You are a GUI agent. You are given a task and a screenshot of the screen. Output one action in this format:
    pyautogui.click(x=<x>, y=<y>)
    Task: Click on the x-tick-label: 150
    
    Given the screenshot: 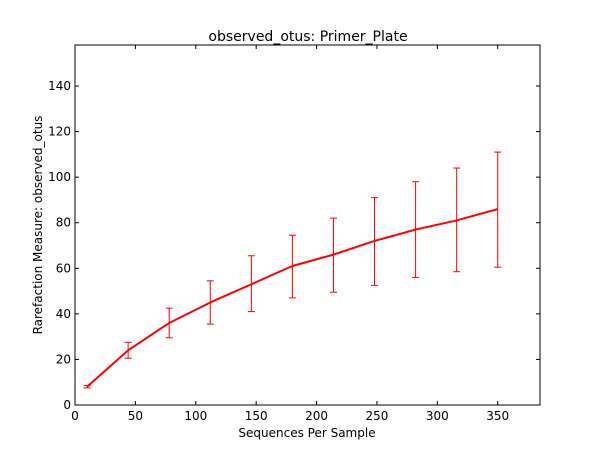 What is the action you would take?
    pyautogui.click(x=256, y=416)
    